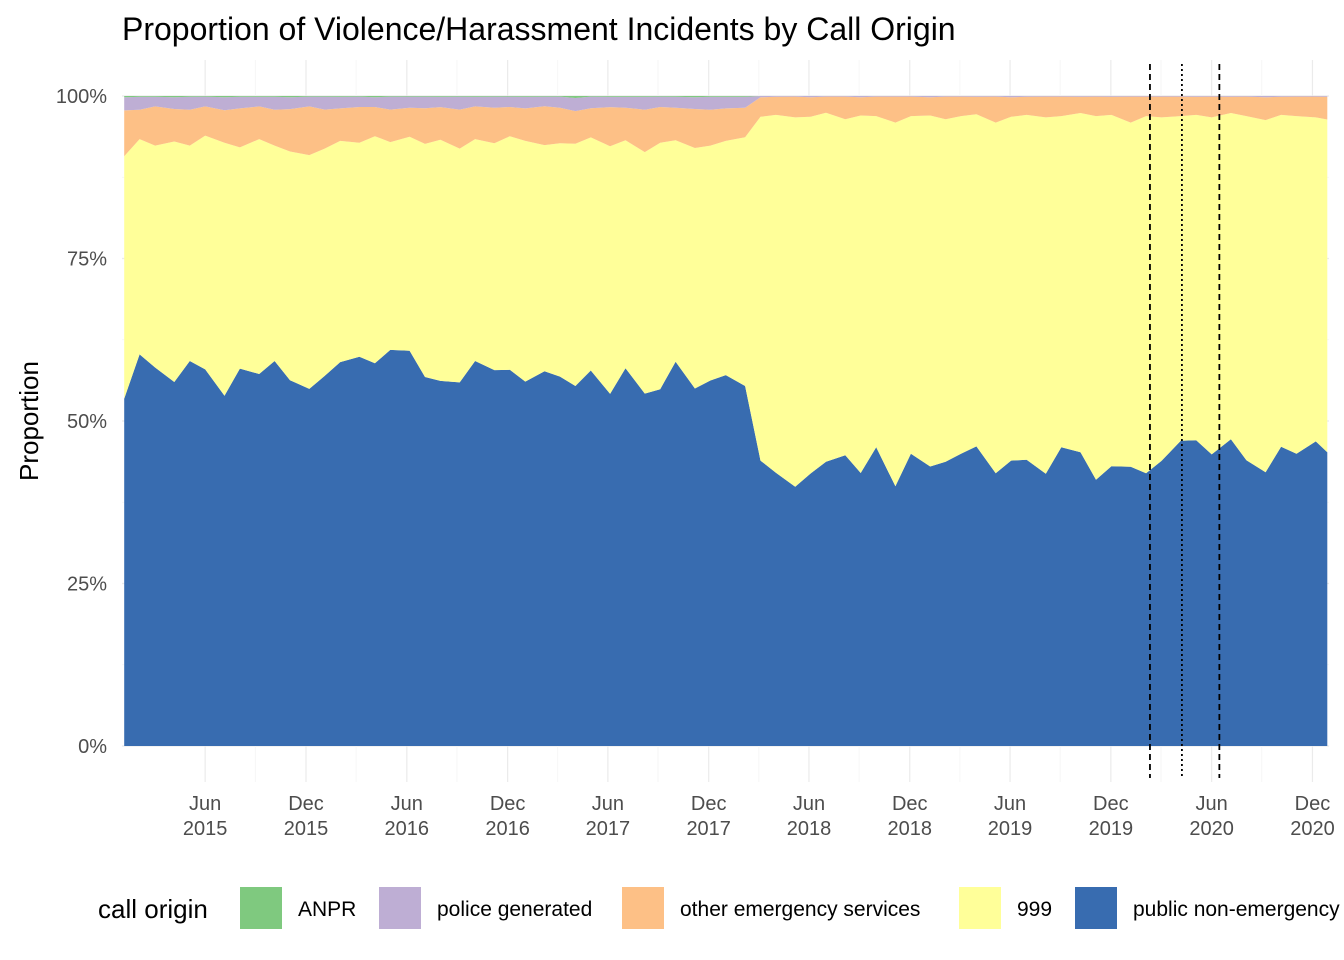  I want to click on x-tick-label: Jun 2015, so click(205, 816).